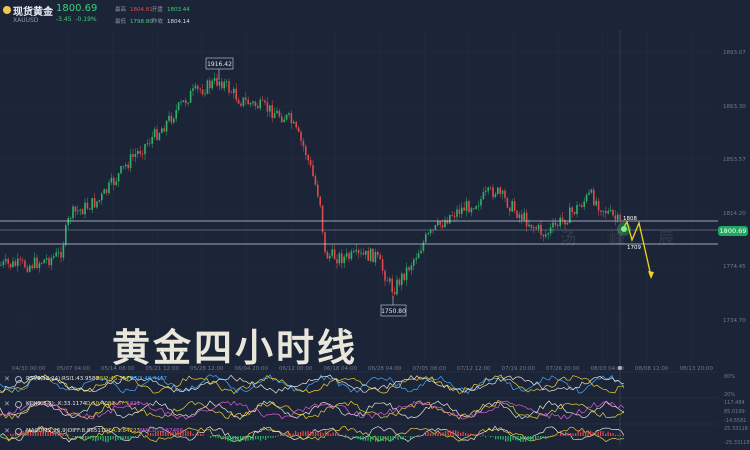 This screenshot has width=750, height=450. What do you see at coordinates (636, 248) in the screenshot?
I see `projection-path` at bounding box center [636, 248].